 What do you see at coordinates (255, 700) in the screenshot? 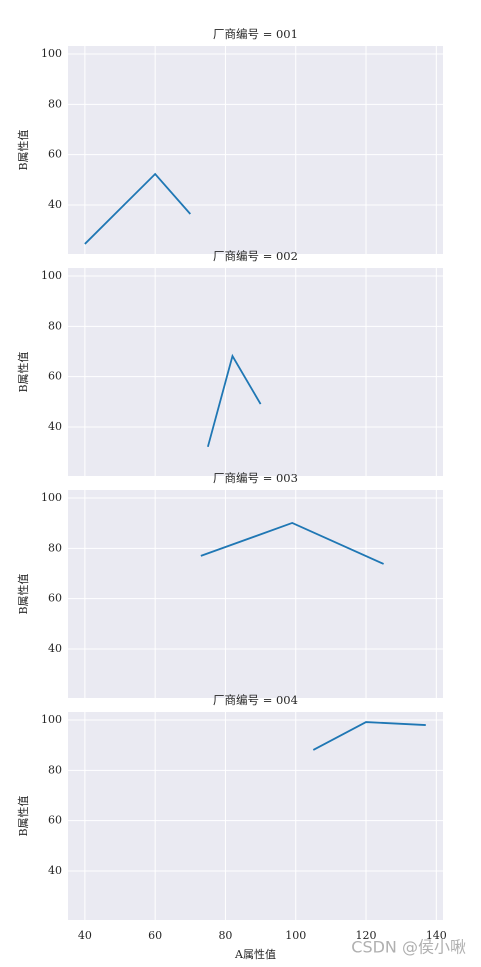
I see `panel-title: 厂商编号 = 004` at bounding box center [255, 700].